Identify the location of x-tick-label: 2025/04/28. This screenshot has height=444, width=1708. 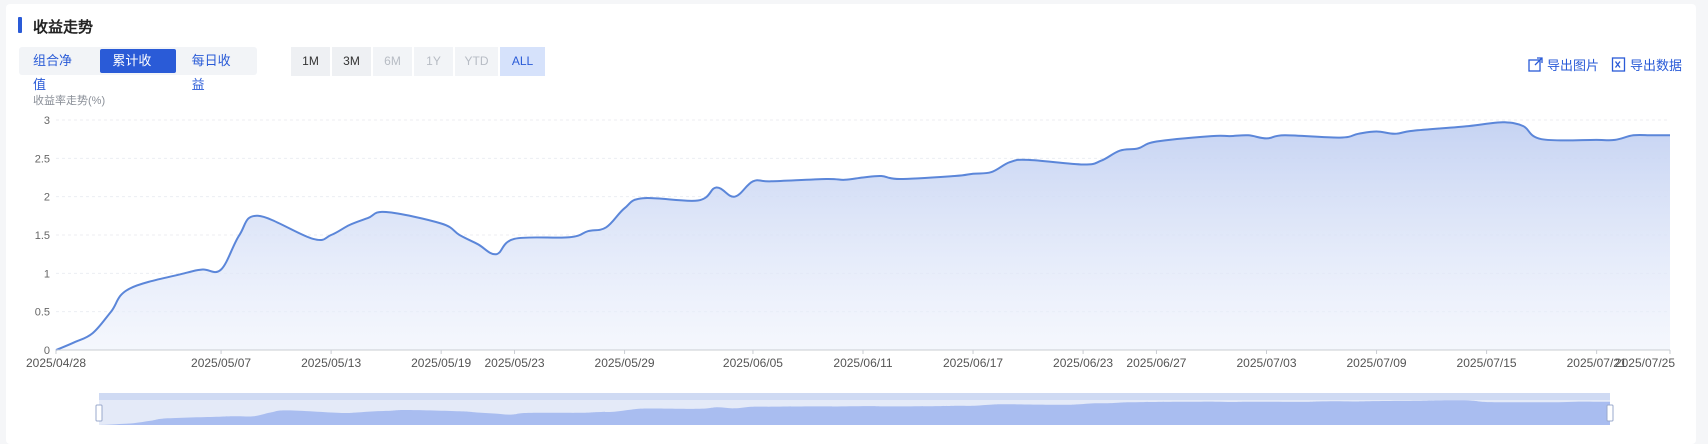
(56, 363).